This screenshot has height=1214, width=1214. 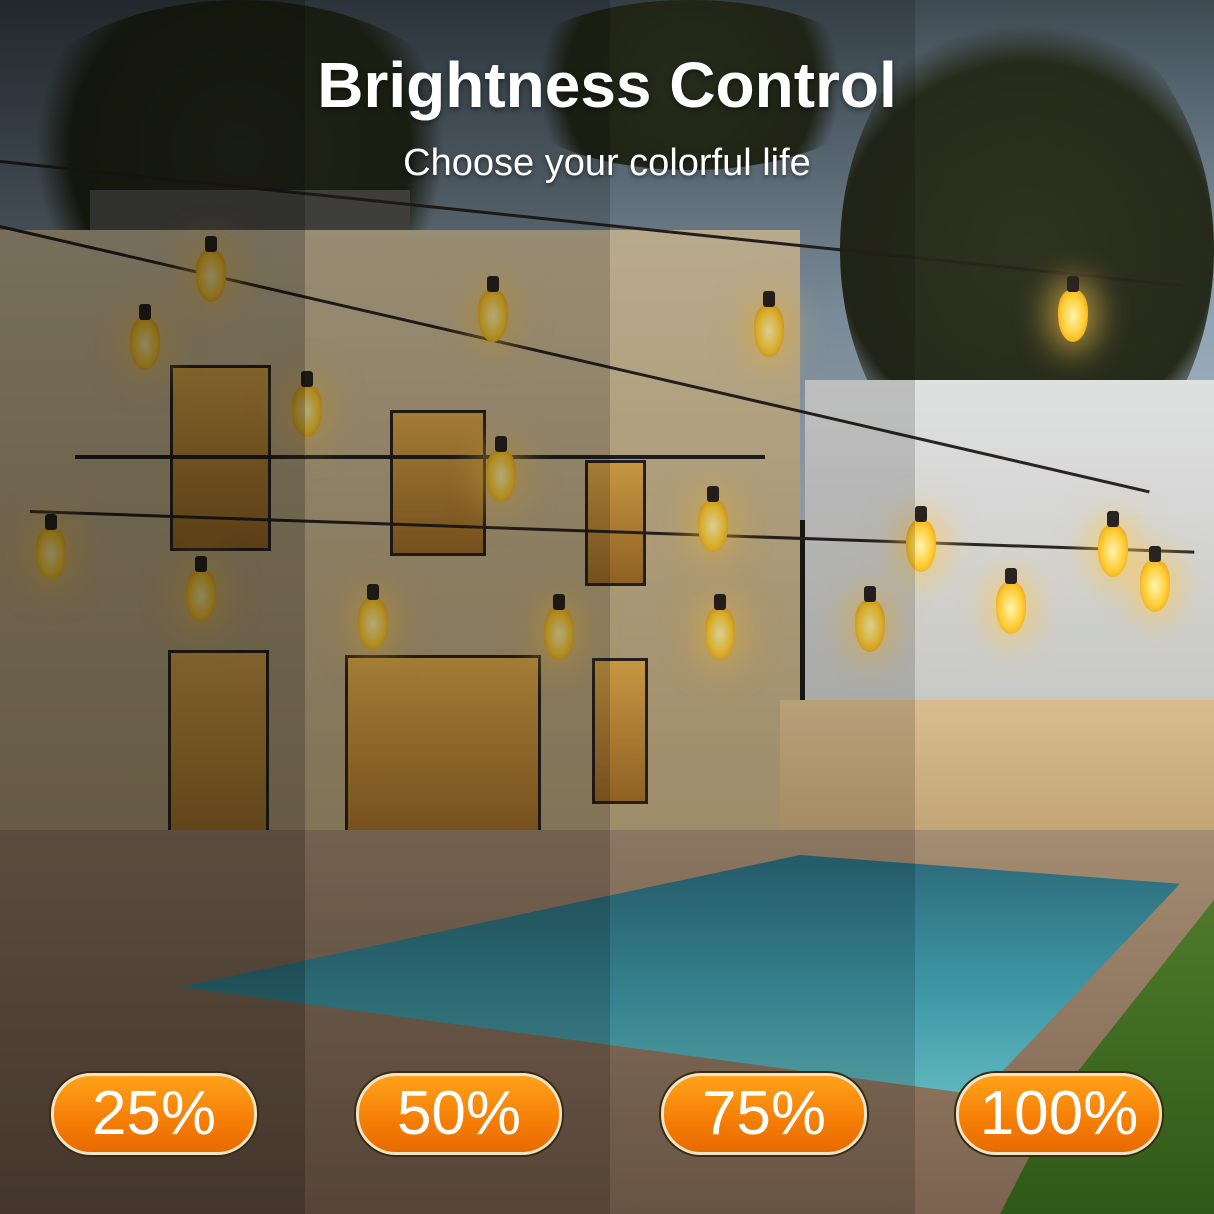 I want to click on brightness-badge-100: 100%, so click(x=1059, y=1114).